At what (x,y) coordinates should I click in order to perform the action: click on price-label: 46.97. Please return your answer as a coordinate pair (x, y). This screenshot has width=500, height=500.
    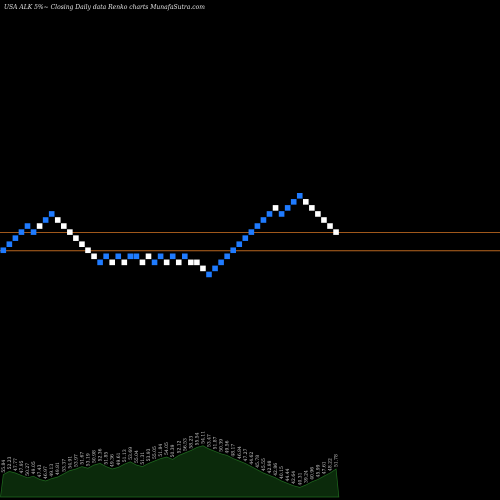
    Looking at the image, I should click on (46, 472).